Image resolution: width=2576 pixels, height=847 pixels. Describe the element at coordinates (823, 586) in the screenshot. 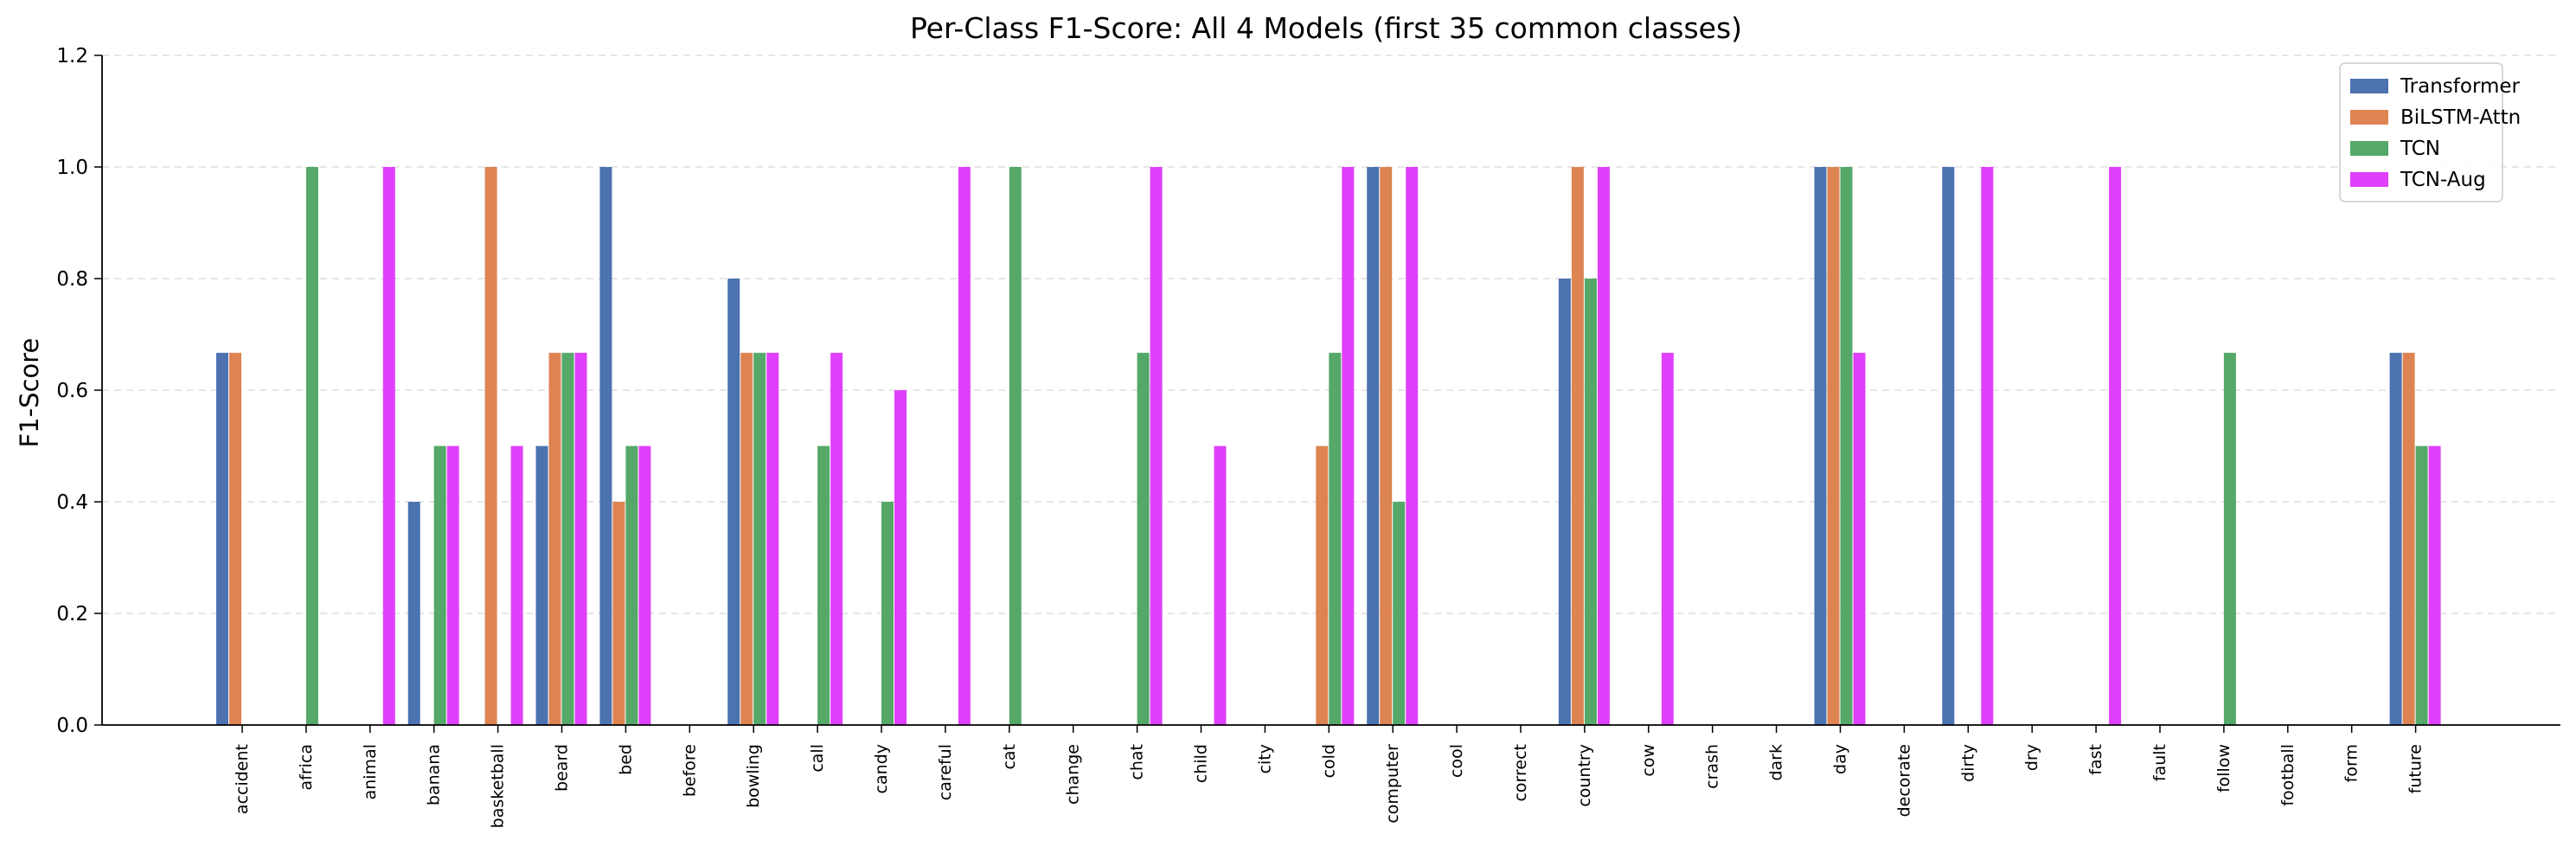

I see `bar-tcn-call` at that location.